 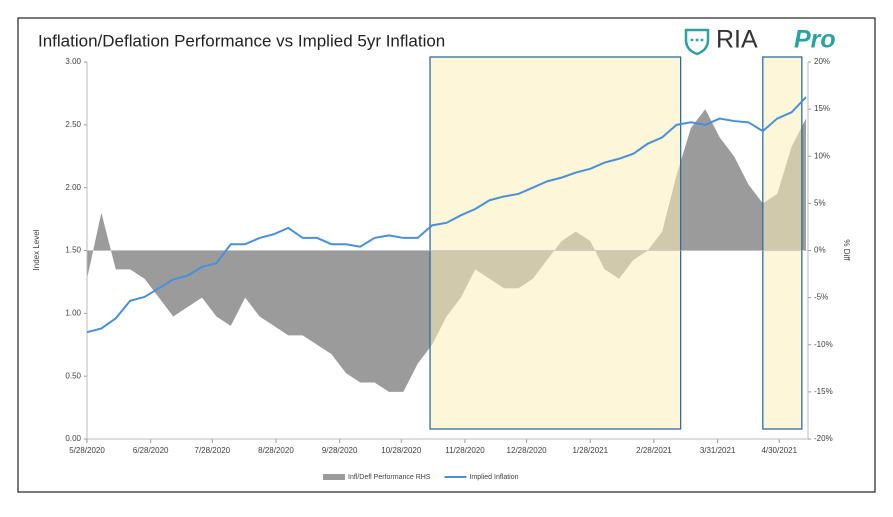 I want to click on logo-shield, so click(x=697, y=42).